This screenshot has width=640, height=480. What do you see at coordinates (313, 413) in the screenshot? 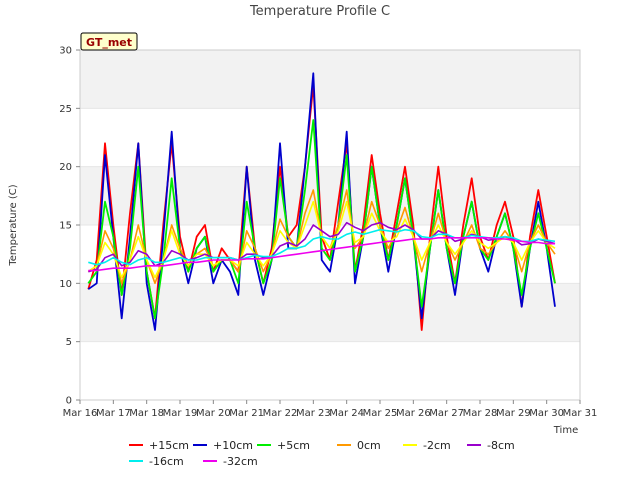
I see `x-tick-label: Mar 23` at bounding box center [313, 413].